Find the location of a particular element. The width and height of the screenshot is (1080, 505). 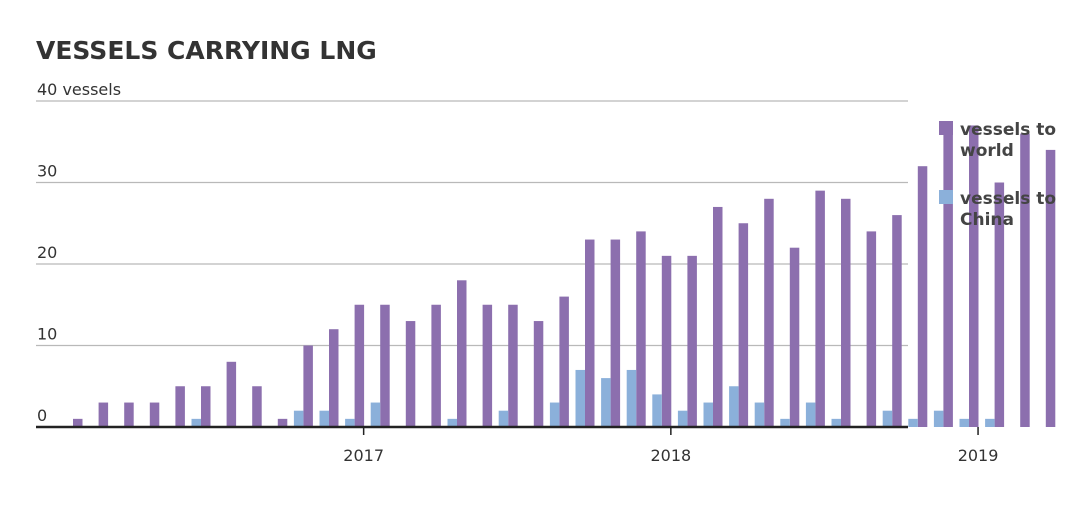

series-china is located at coordinates (593, 398).